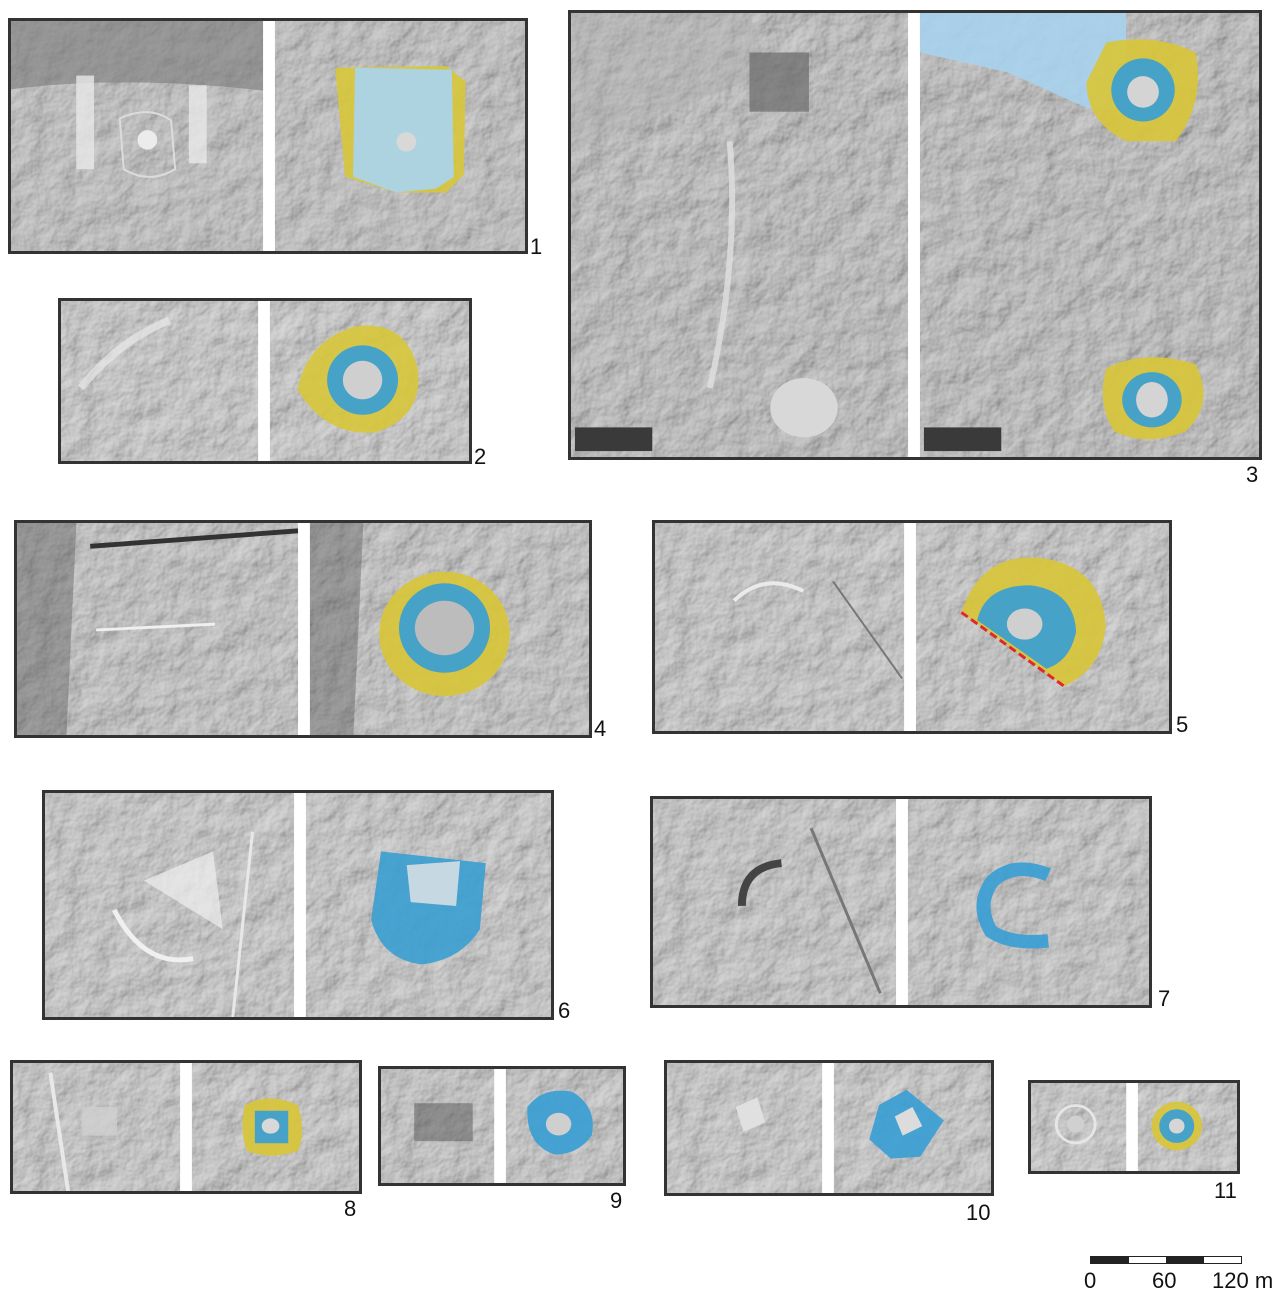 The image size is (1282, 1294). Describe the element at coordinates (1164, 998) in the screenshot. I see `panel-number-7: 7` at that location.